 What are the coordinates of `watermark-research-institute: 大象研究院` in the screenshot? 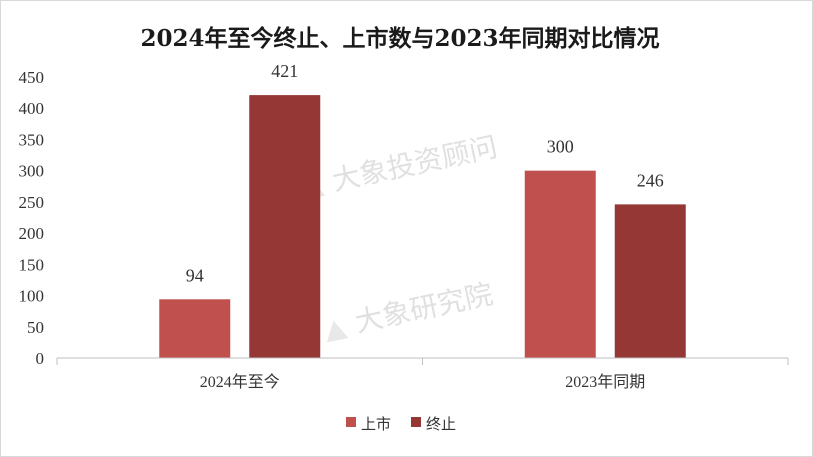 It's located at (411, 310).